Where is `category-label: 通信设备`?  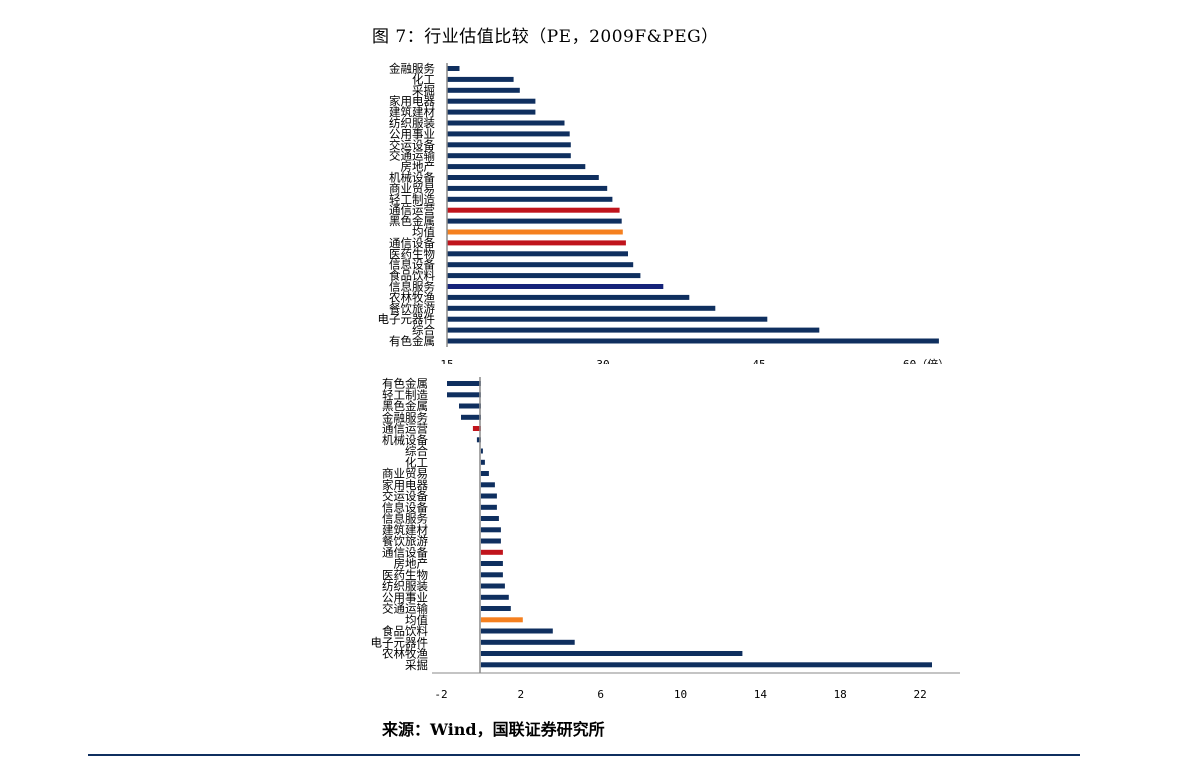 category-label: 通信设备 is located at coordinates (412, 243).